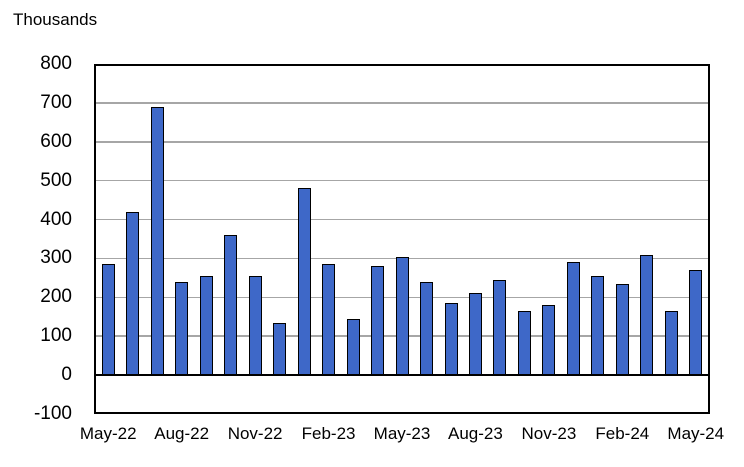 The width and height of the screenshot is (744, 467). I want to click on x-tick-label-Aug-23: Aug-23, so click(475, 433).